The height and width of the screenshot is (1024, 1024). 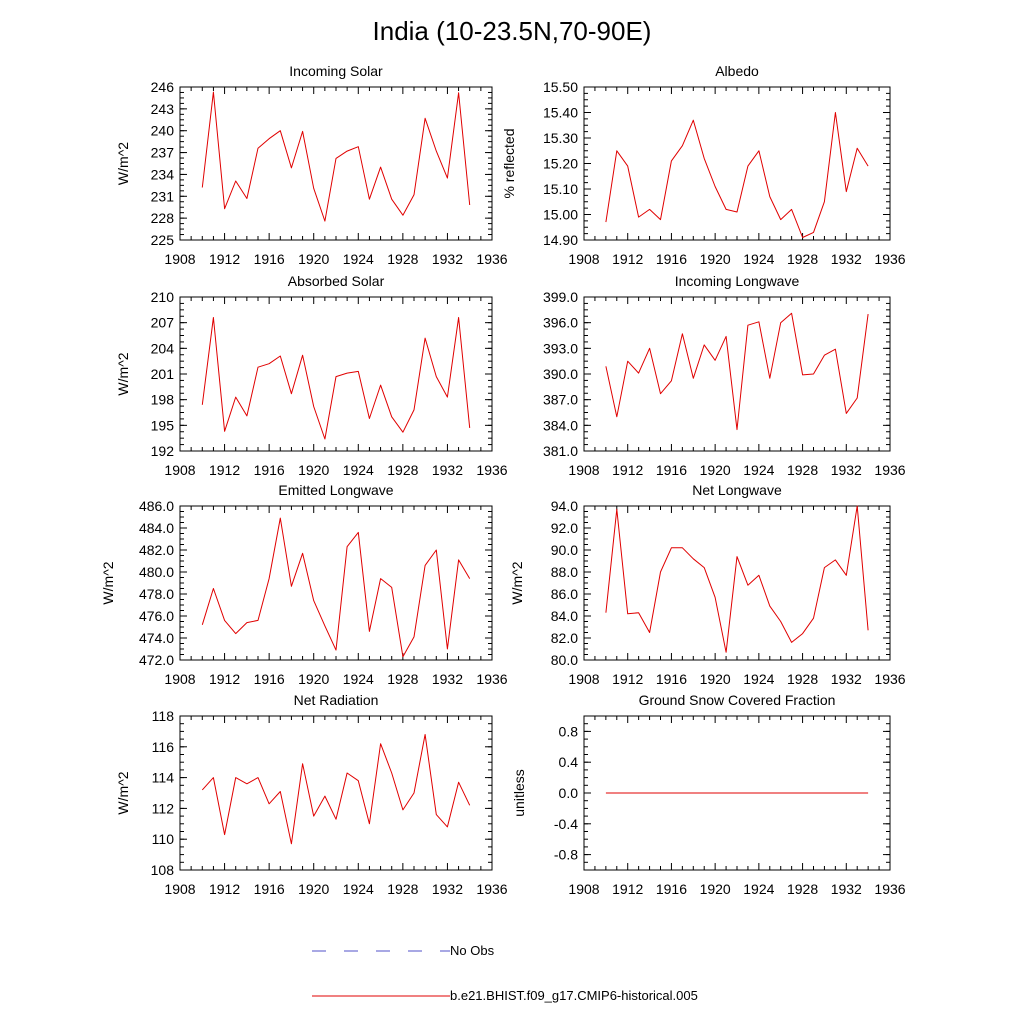 I want to click on y-tick-label: 15.10, so click(x=560, y=189).